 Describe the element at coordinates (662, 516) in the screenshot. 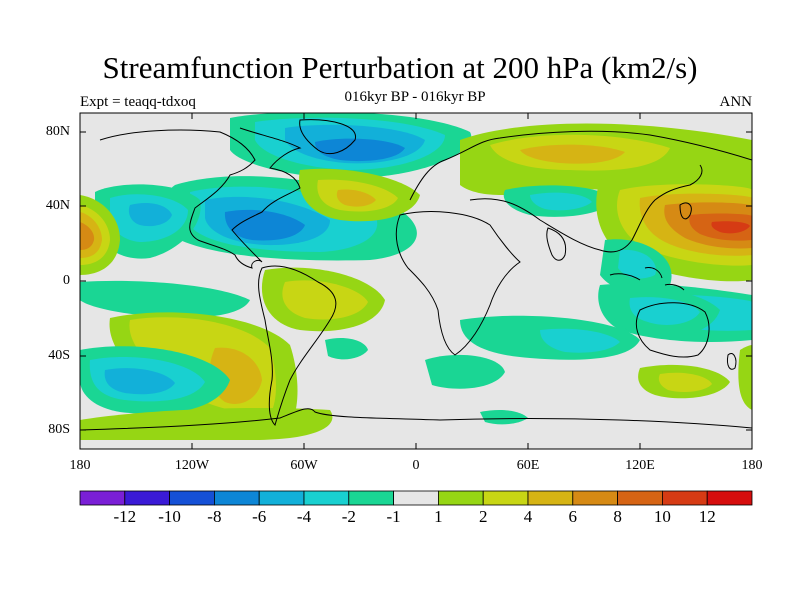

I see `colorbar-tick-label: 10` at that location.